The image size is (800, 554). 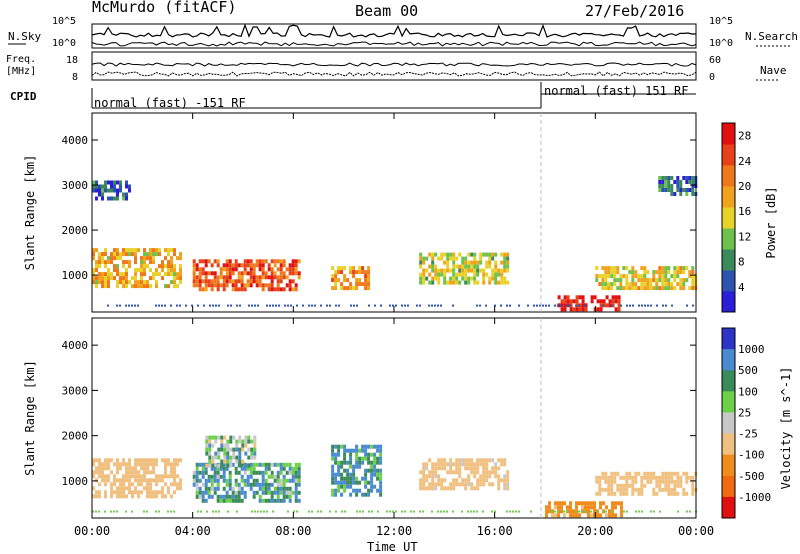 What do you see at coordinates (21, 71) in the screenshot?
I see `freq-unit-label: [MHz]` at bounding box center [21, 71].